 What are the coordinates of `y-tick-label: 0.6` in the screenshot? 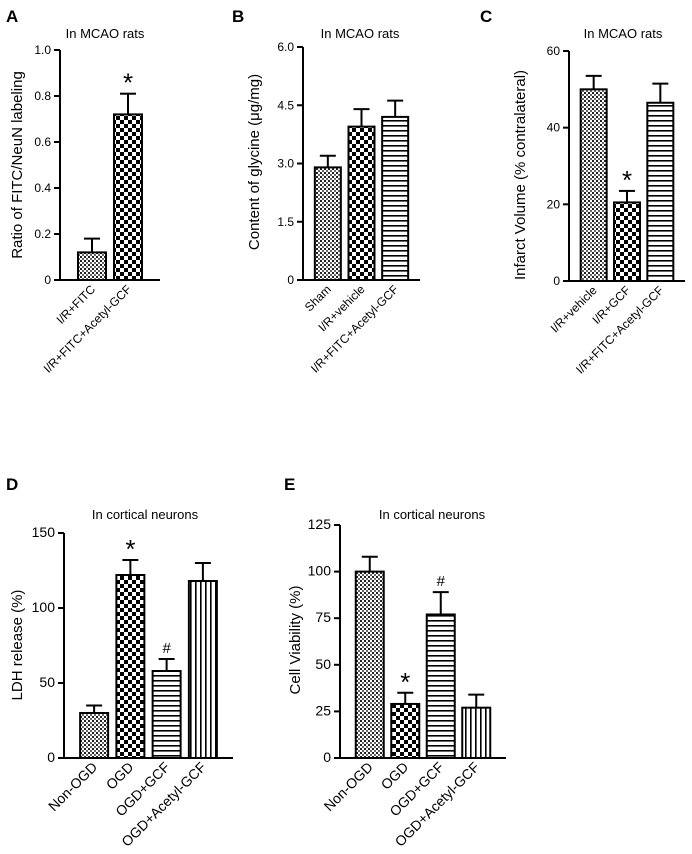 It's located at (42, 142).